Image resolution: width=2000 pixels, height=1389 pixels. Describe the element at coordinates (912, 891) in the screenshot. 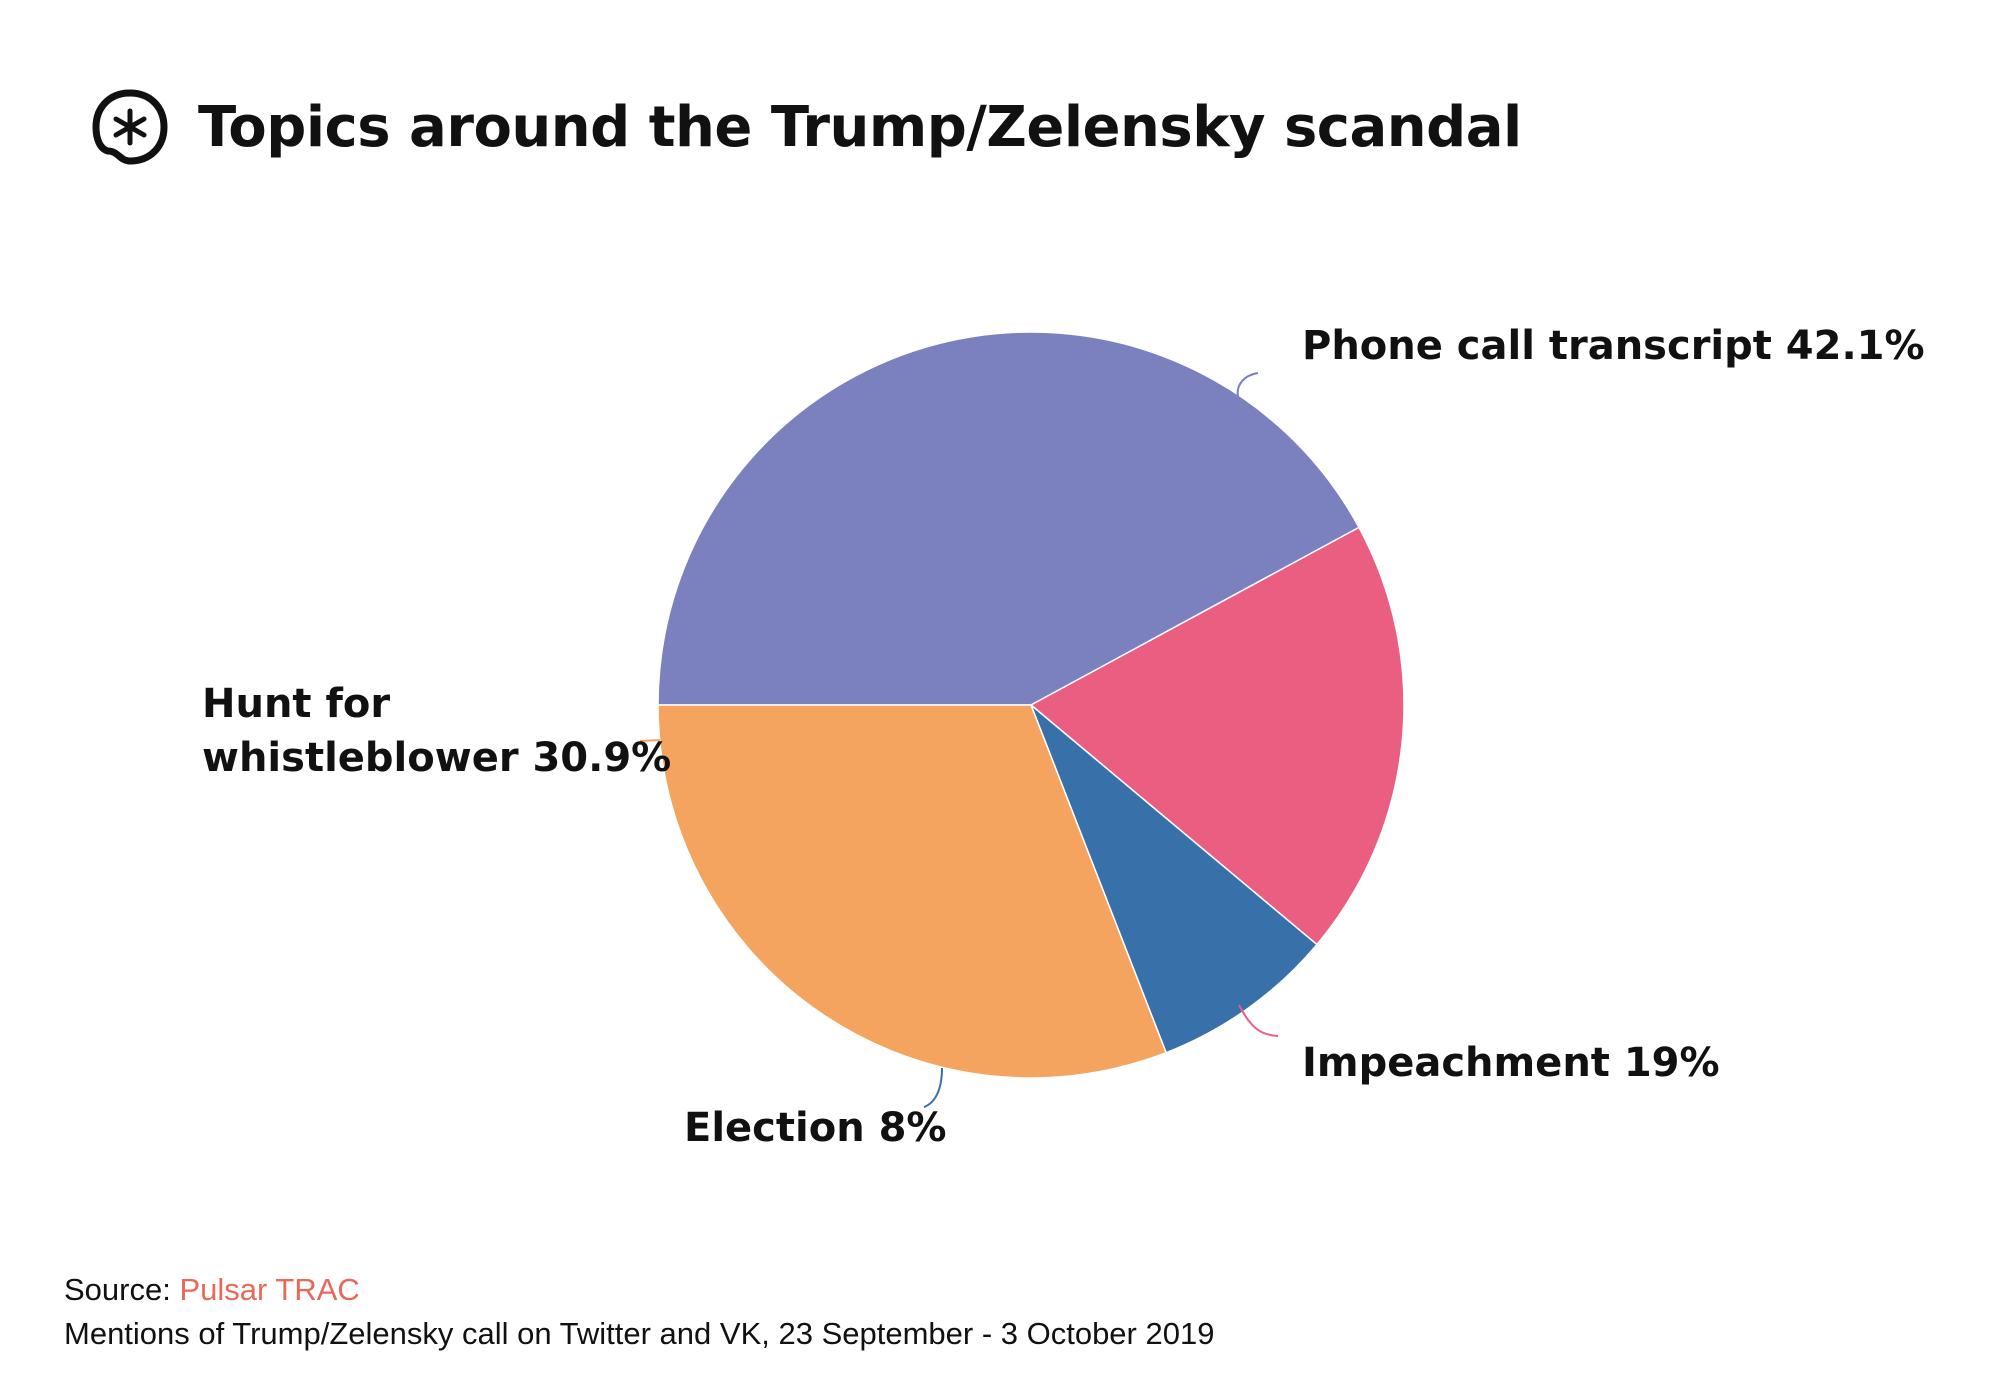

I see `pie-slice-whistleblower` at that location.